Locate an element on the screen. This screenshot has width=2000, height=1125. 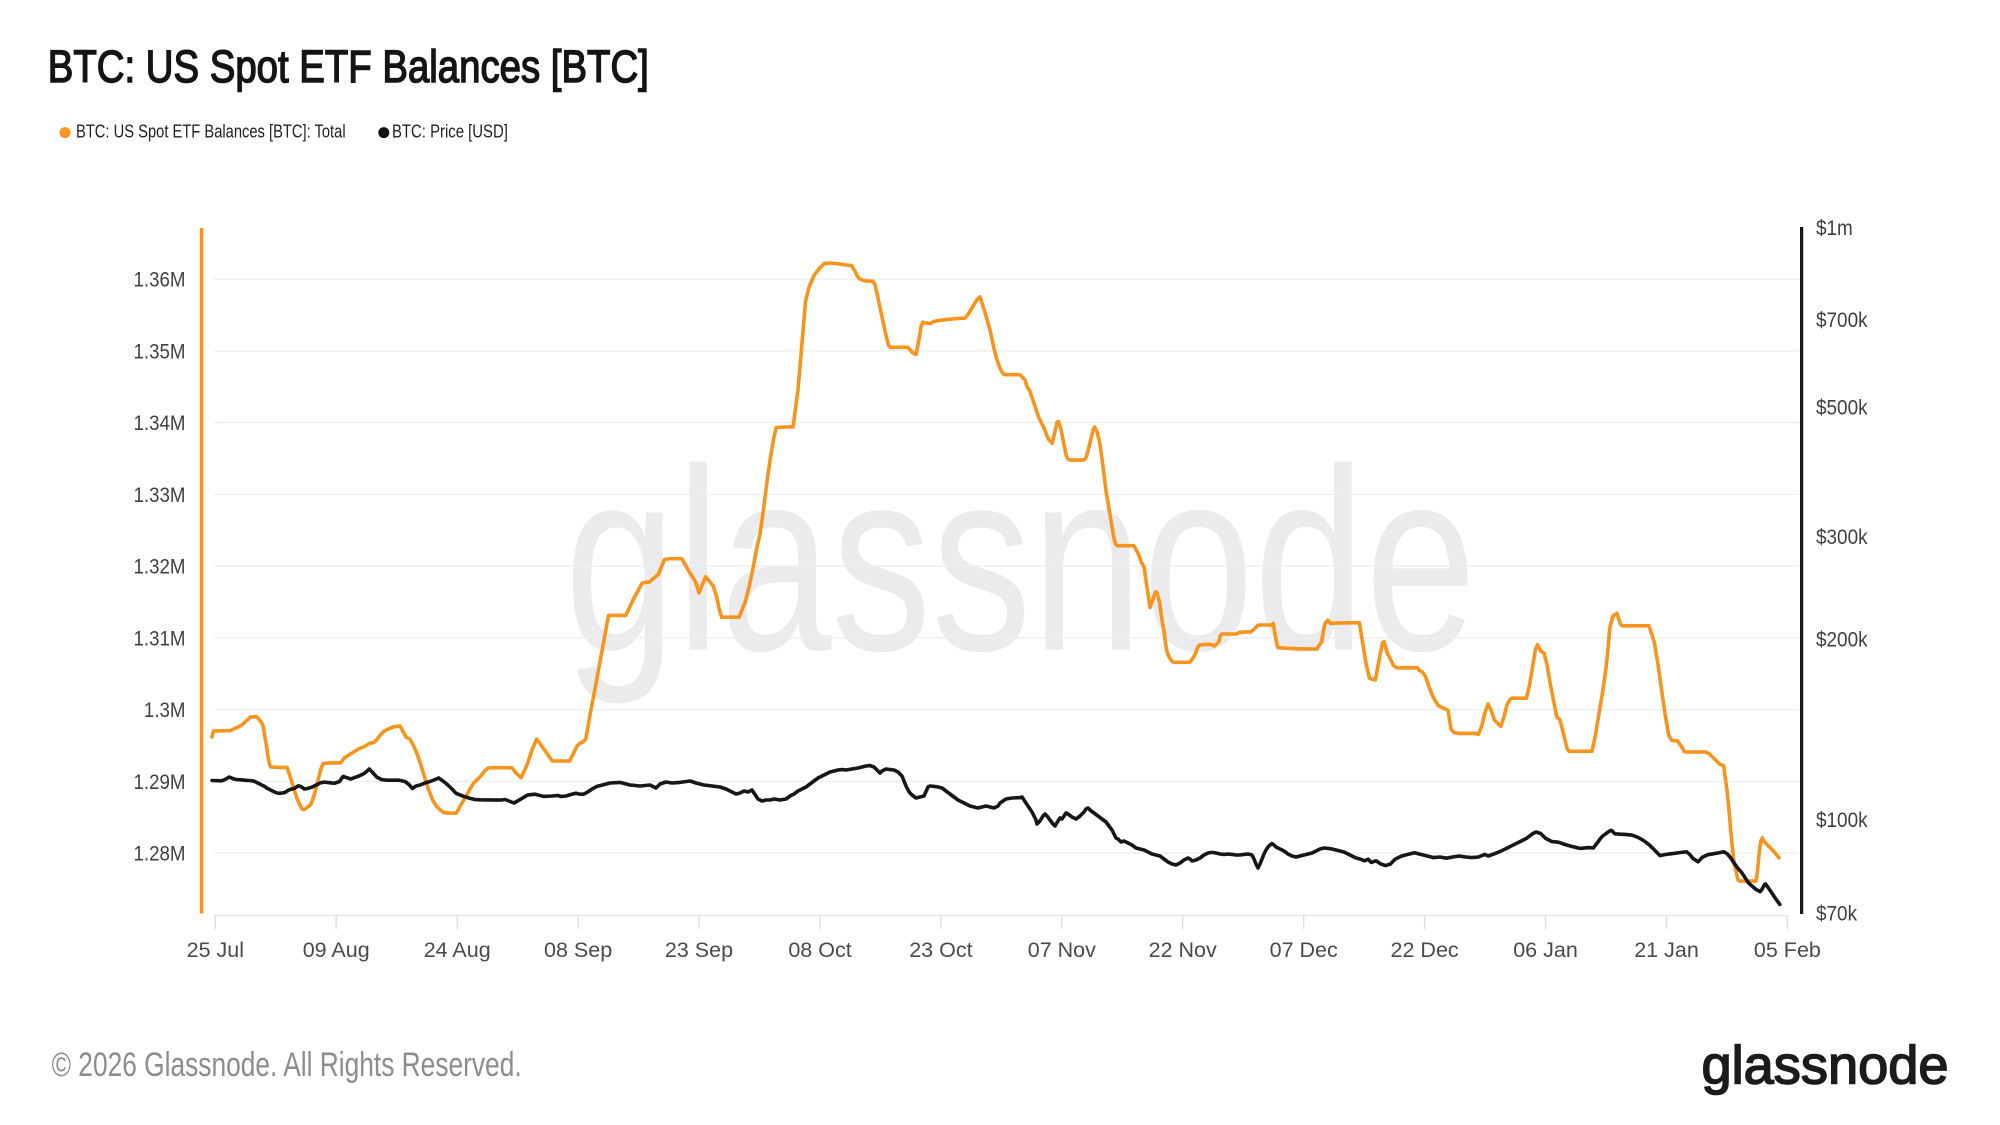
svg-text: 07 Nov is located at coordinates (1062, 950).